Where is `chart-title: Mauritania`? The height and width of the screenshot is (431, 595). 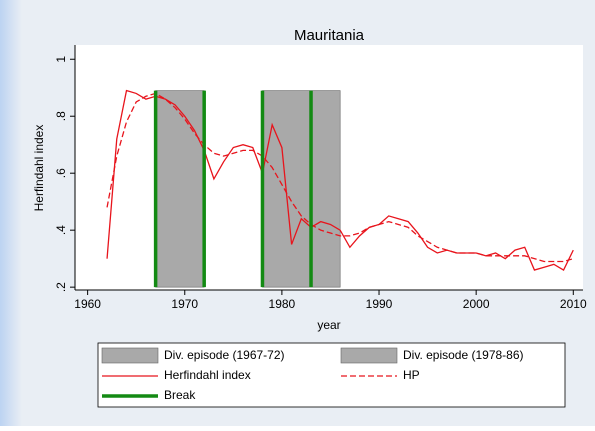
chart-title: Mauritania is located at coordinates (329, 35).